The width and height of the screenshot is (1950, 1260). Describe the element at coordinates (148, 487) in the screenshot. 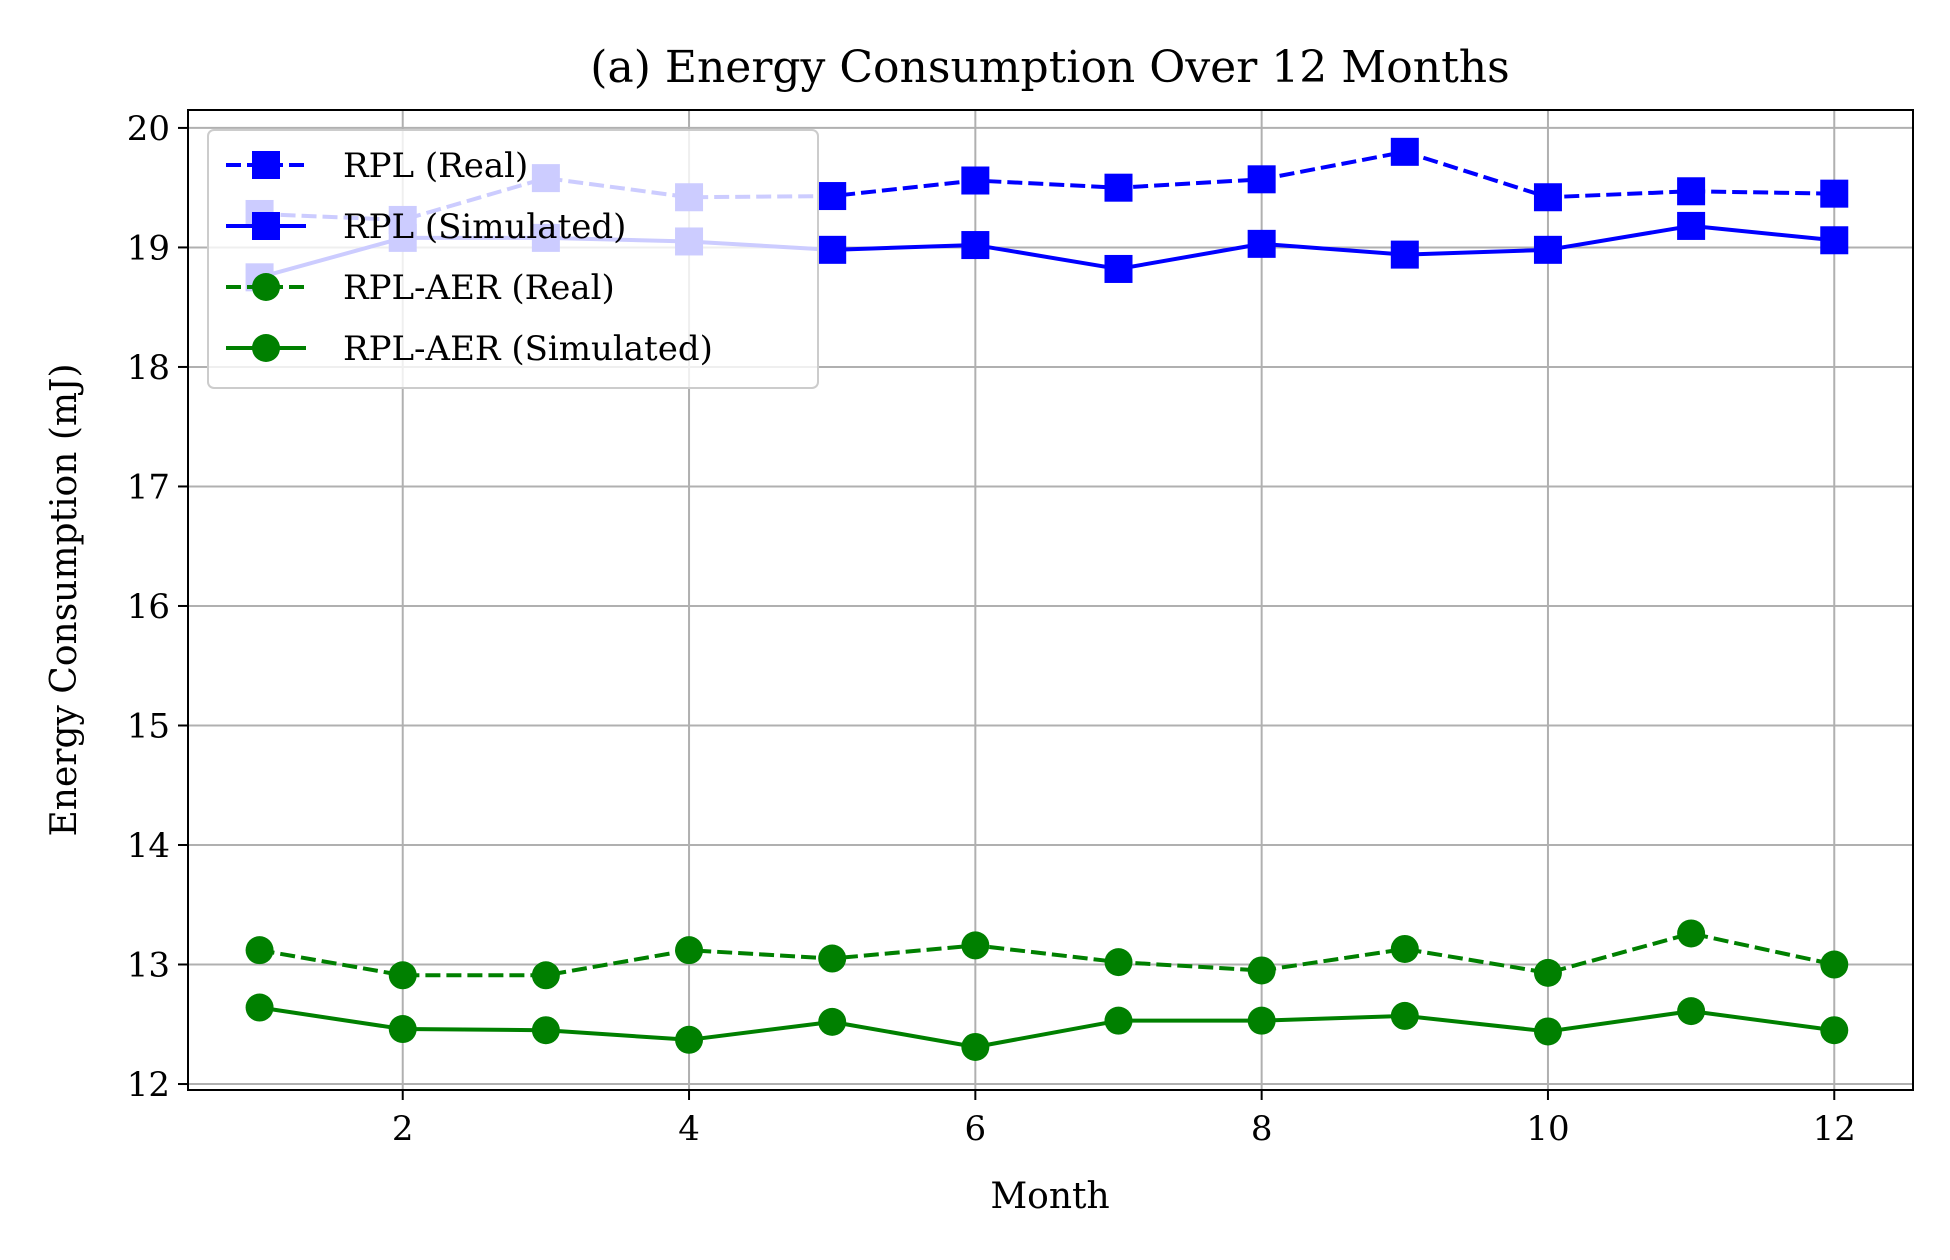

I see `y-tick-label: 17` at that location.